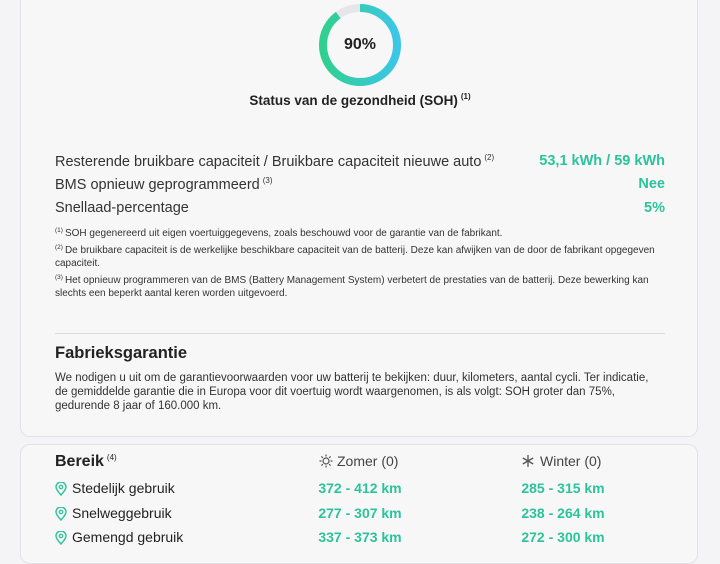 Image resolution: width=720 pixels, height=564 pixels. I want to click on range-title-text: Bereik, so click(79, 461).